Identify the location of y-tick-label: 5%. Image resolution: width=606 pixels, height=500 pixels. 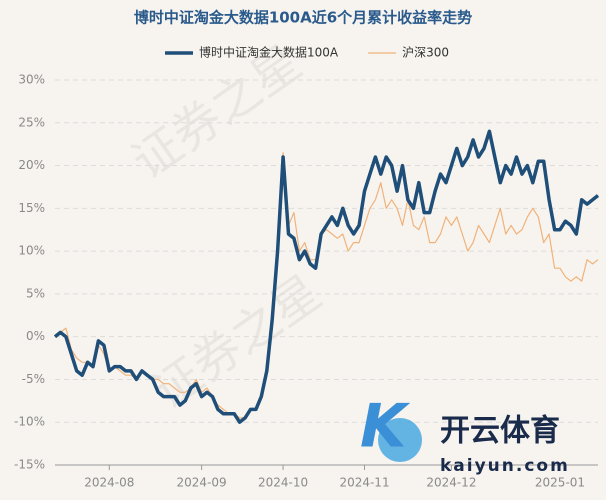
(35, 293).